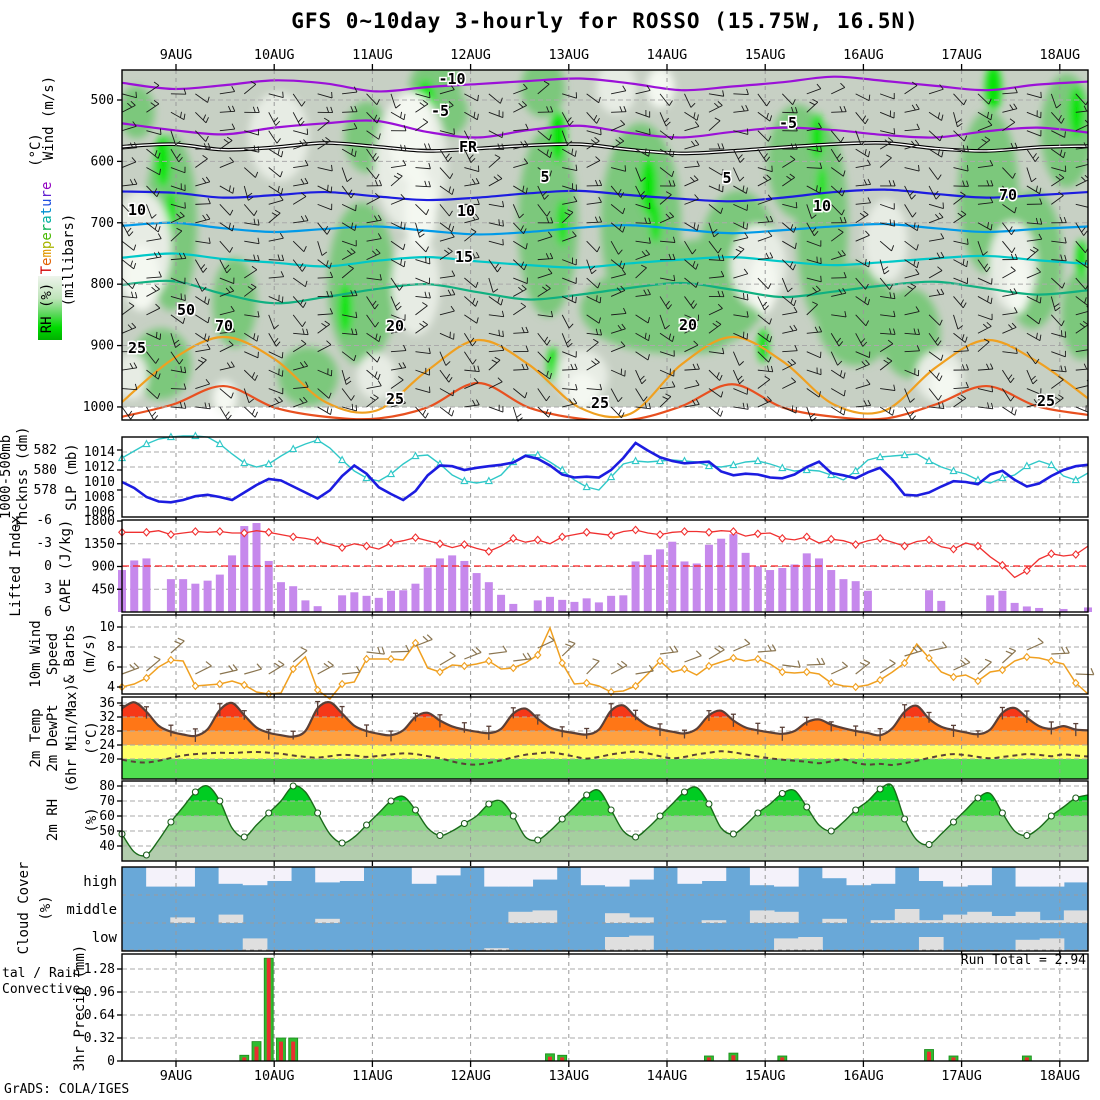  I want to click on wind-speed-marker, so click(758, 659).